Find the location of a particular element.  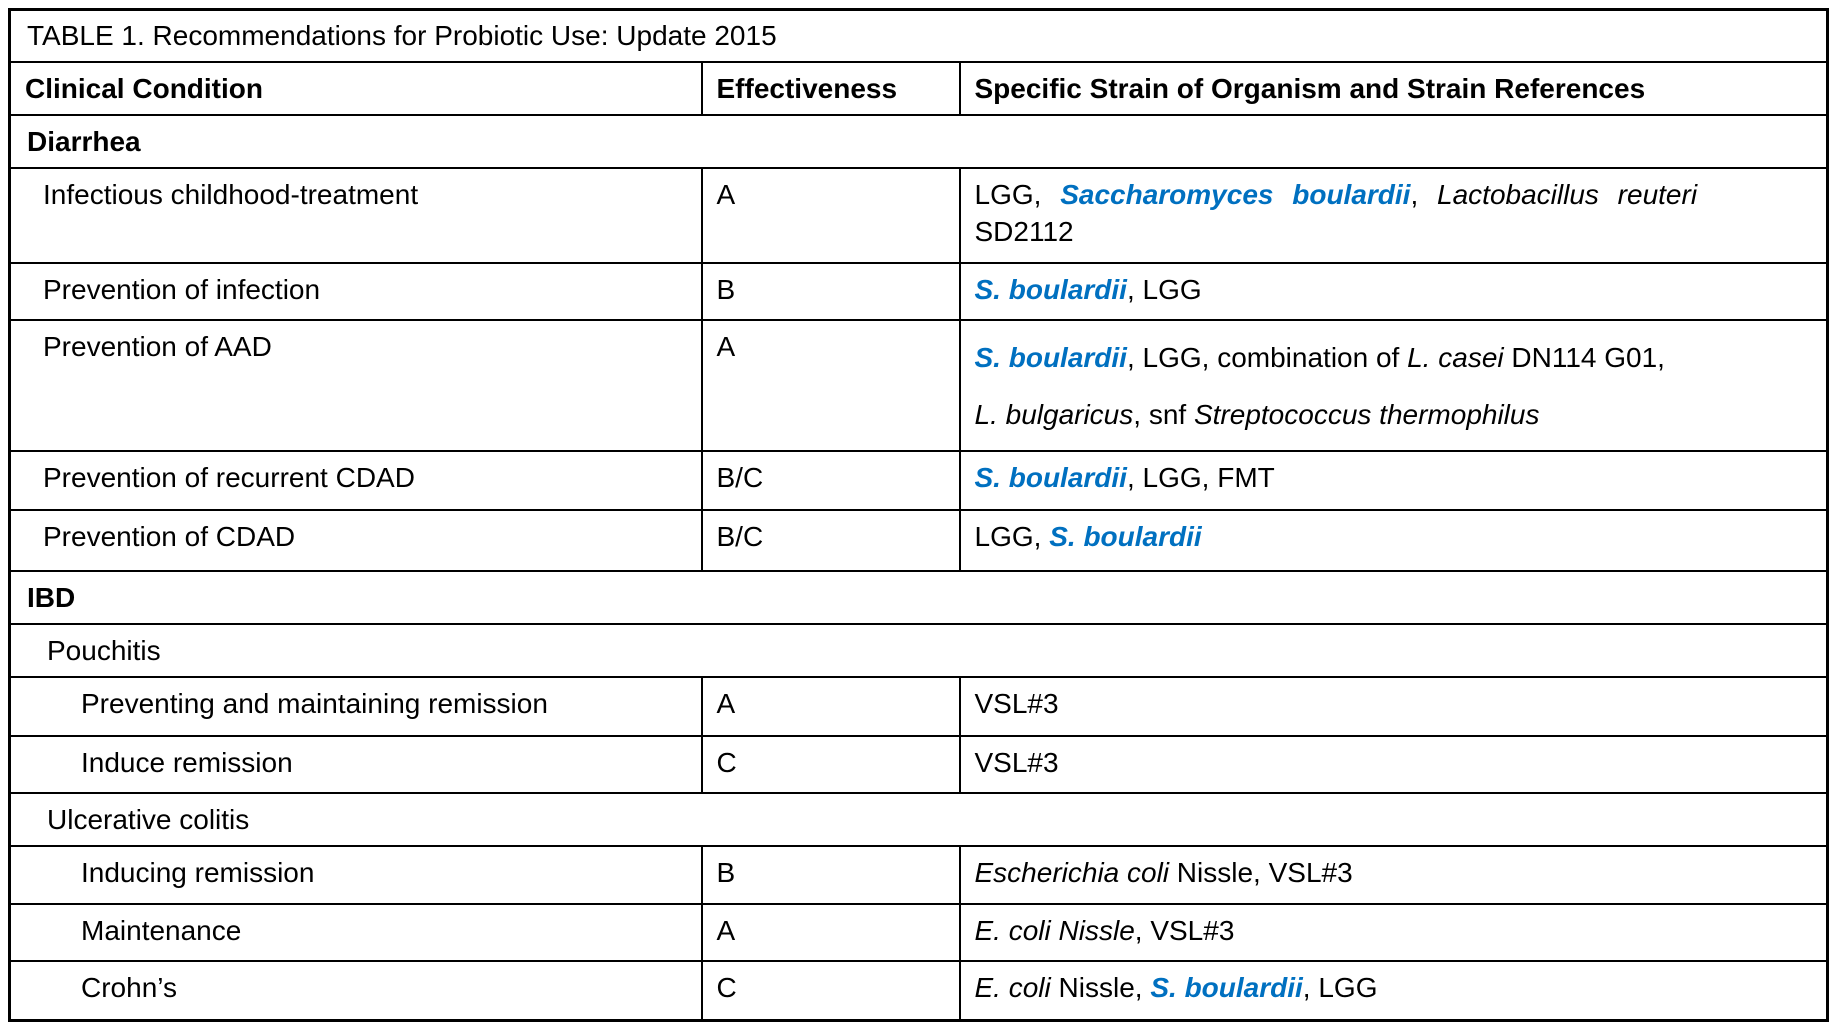

strains-cell: E. coli Nissle, VSL#3 is located at coordinates (1393, 932).